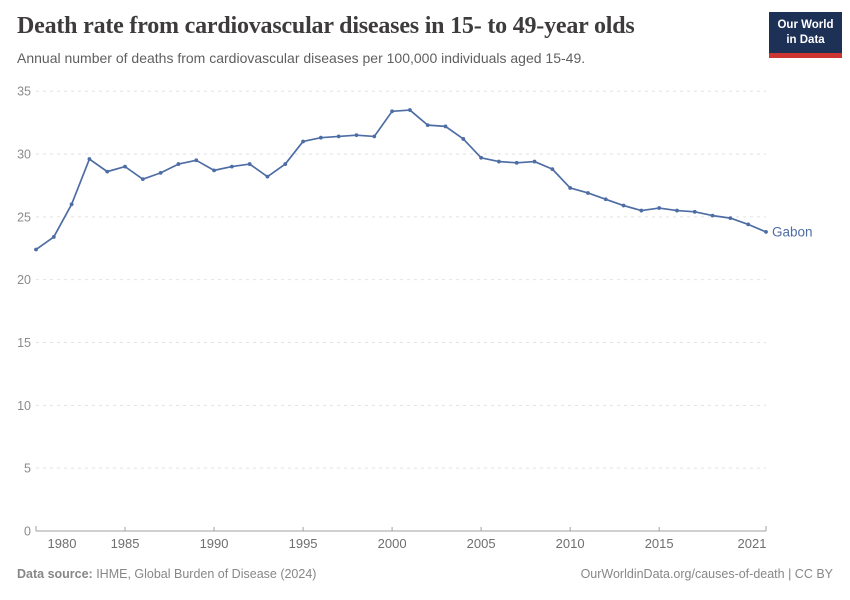  Describe the element at coordinates (392, 543) in the screenshot. I see `x-axis-tick-label: 2000` at that location.